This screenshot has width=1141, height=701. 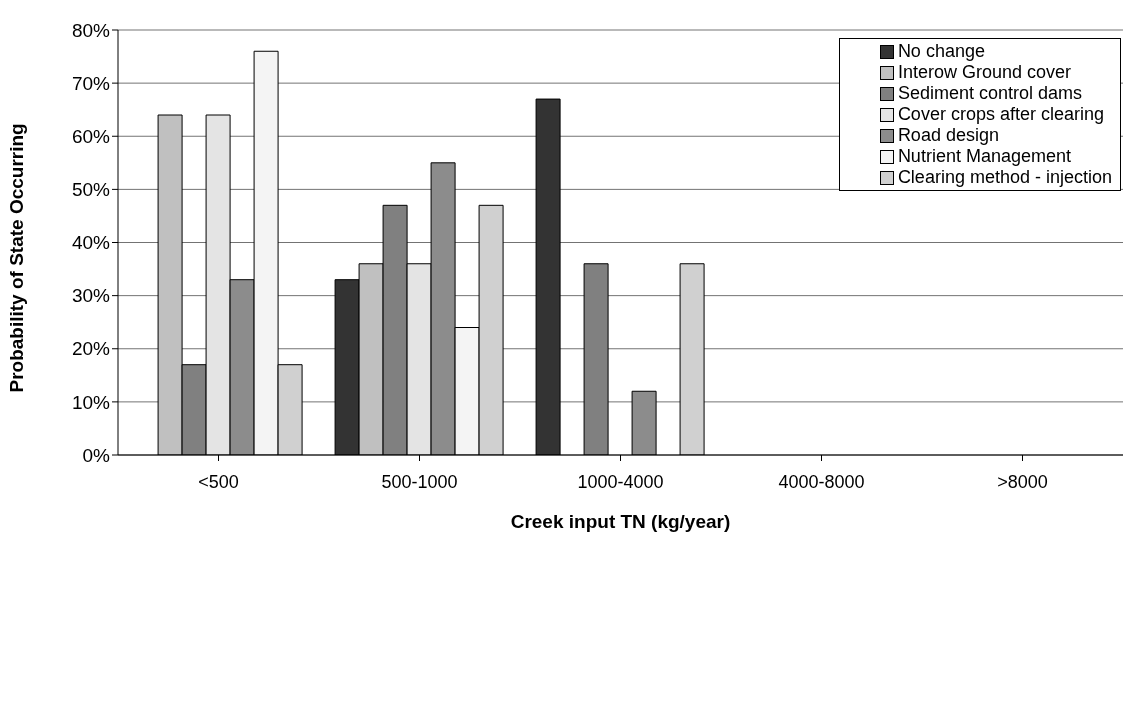 What do you see at coordinates (91, 190) in the screenshot?
I see `y-tick-label: 50%` at bounding box center [91, 190].